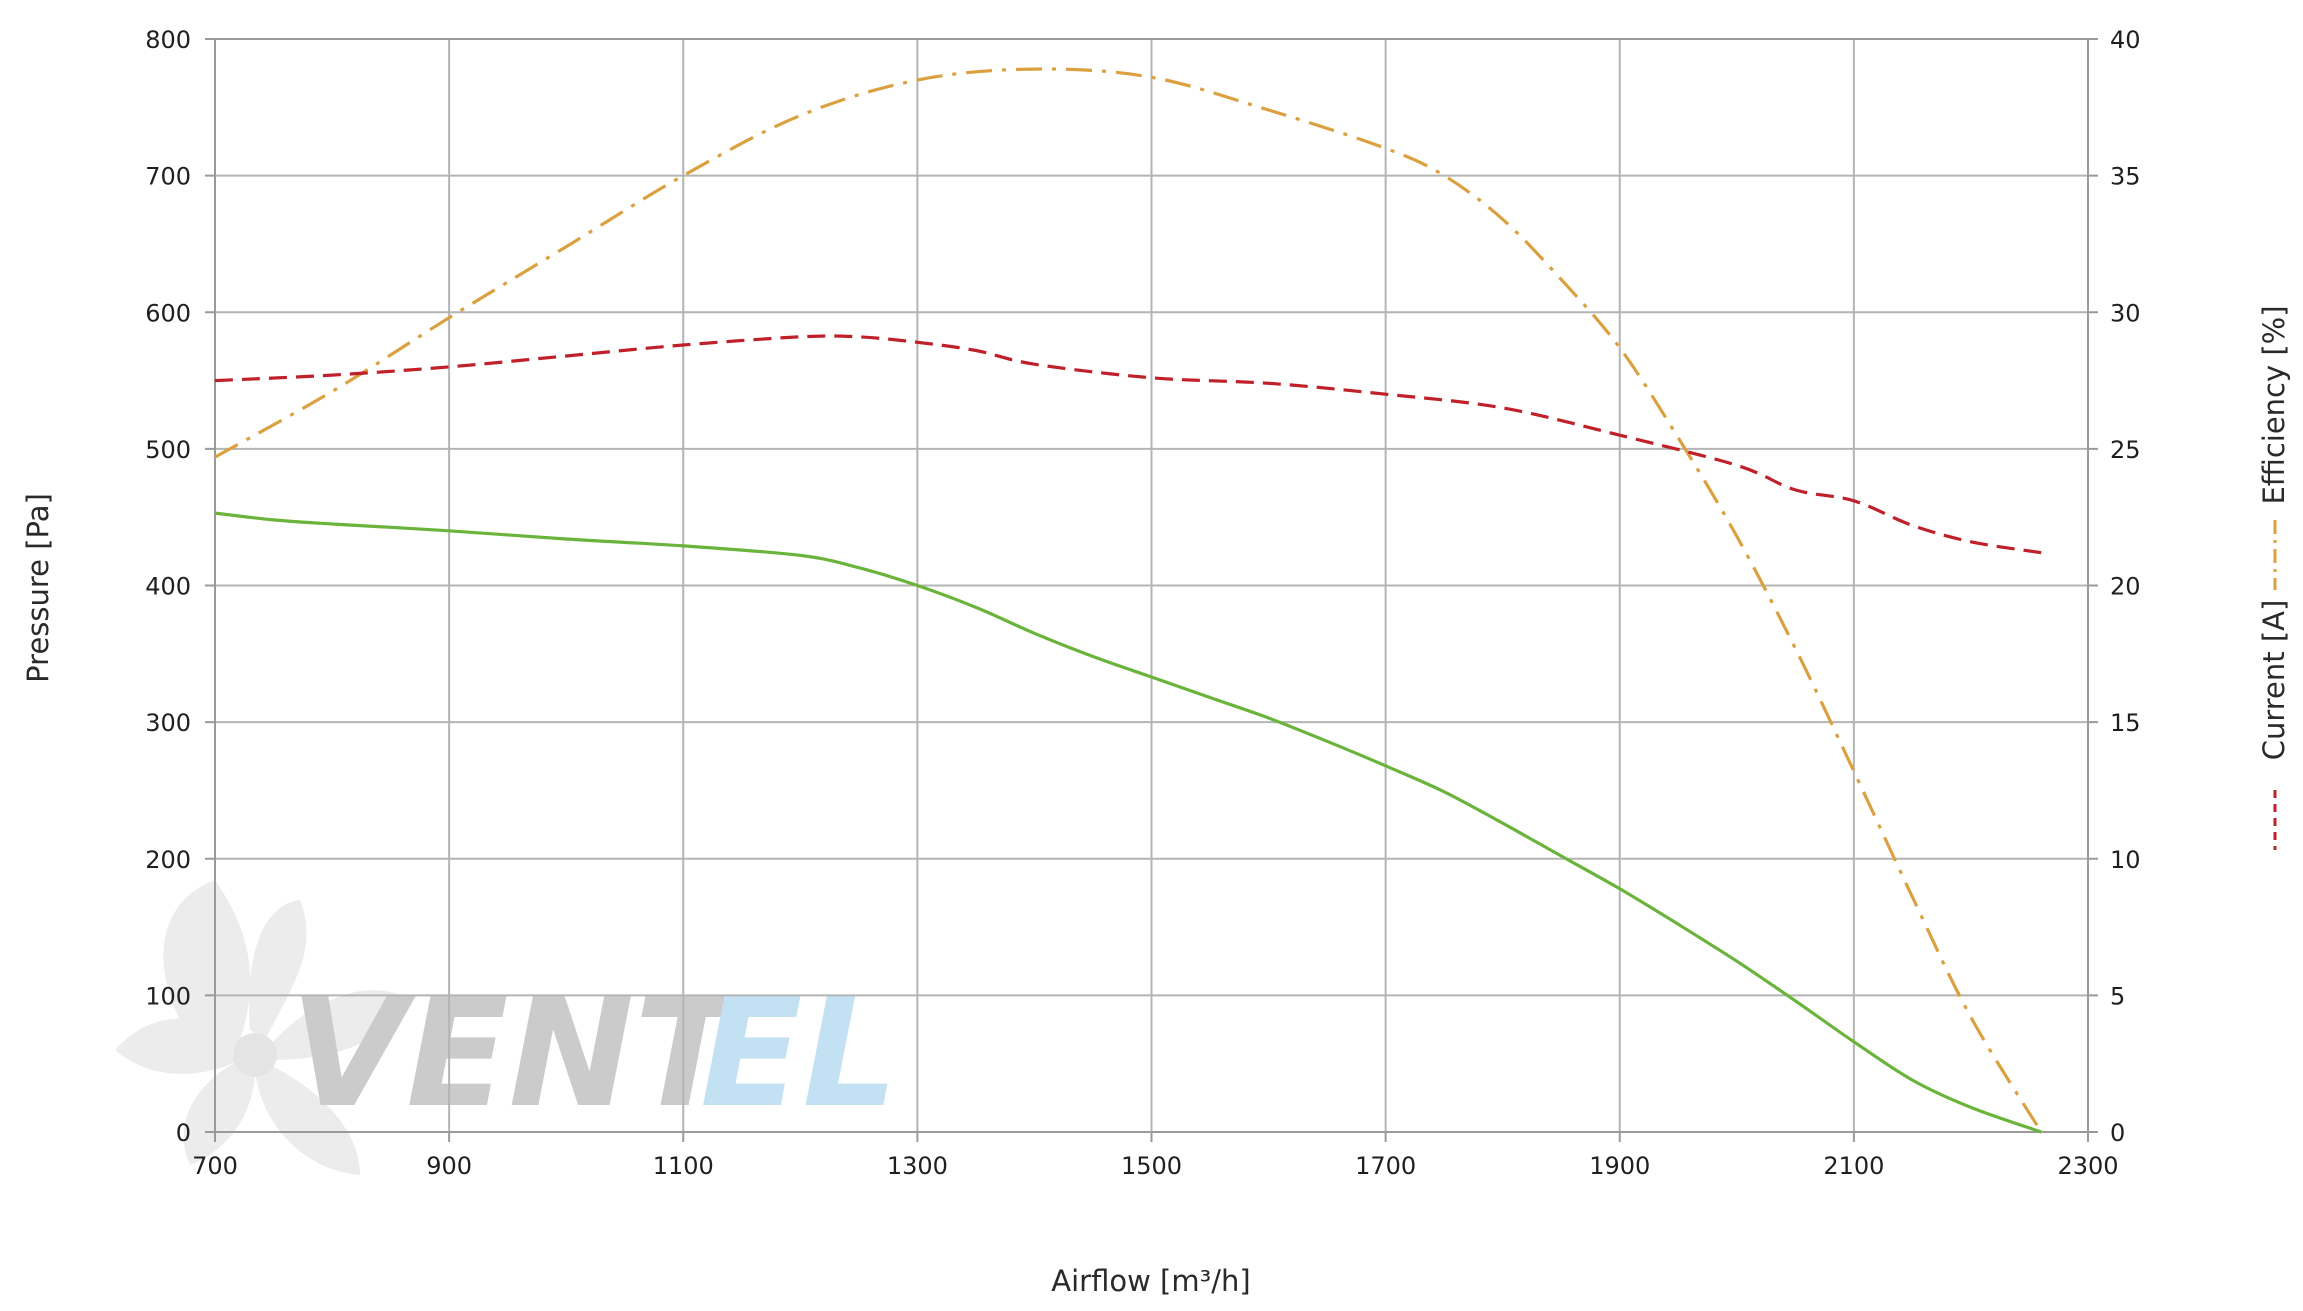 The image size is (2303, 1311). I want to click on right-y-axis-ticks: 0 5 10 15 20 25 30 35 40, so click(2125, 586).